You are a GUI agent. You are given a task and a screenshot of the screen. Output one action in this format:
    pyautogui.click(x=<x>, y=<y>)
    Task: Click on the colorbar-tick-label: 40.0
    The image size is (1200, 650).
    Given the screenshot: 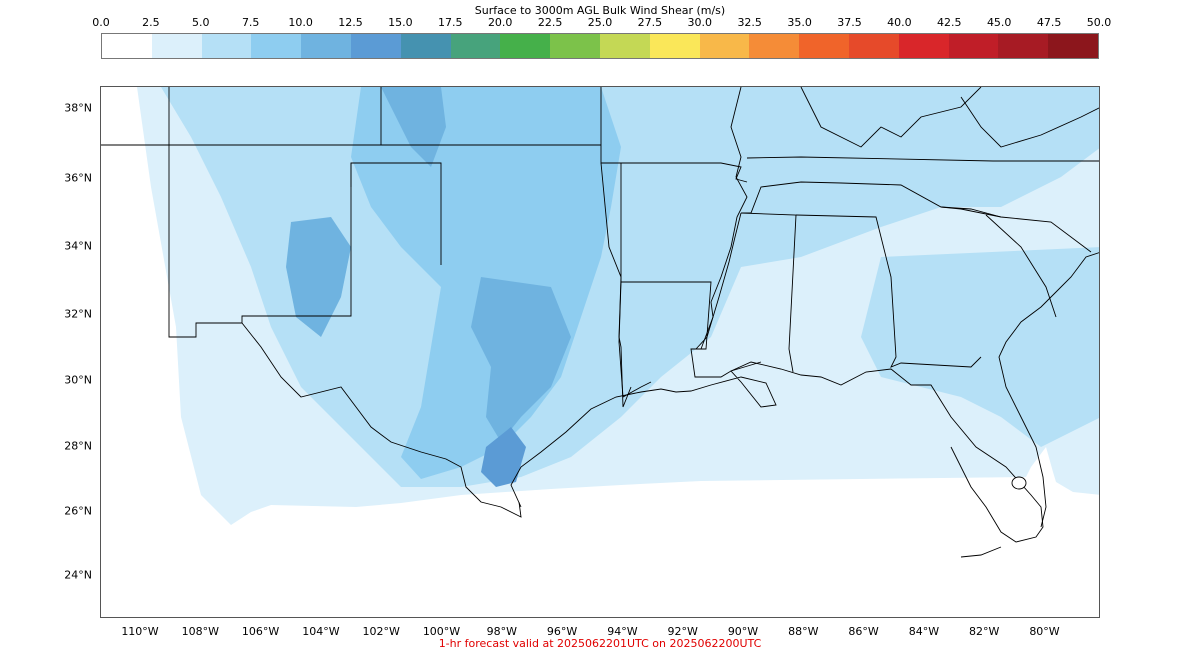 What is the action you would take?
    pyautogui.click(x=899, y=22)
    